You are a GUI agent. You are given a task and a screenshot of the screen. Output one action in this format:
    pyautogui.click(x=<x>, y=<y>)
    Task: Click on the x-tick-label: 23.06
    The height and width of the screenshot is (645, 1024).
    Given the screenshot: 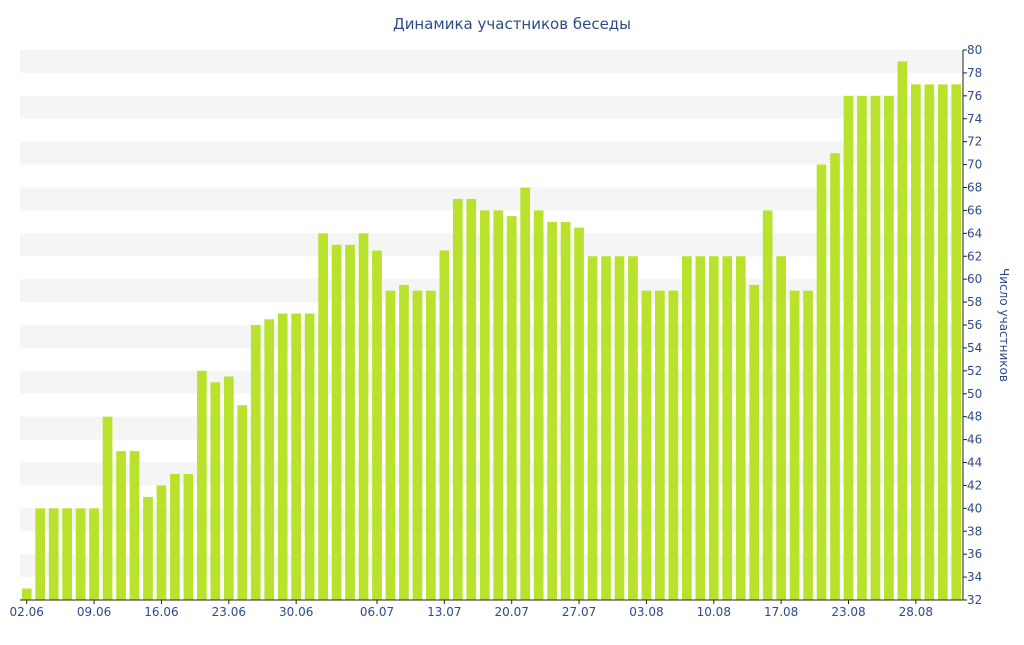 What is the action you would take?
    pyautogui.click(x=229, y=612)
    